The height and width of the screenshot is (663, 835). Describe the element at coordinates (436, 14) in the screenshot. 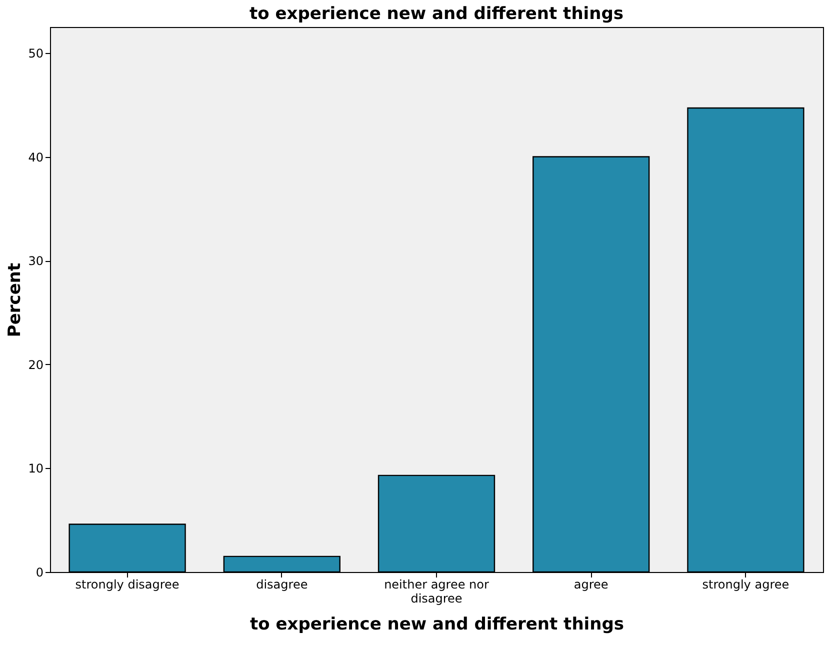

I see `chart-title: to experience new and different things` at that location.